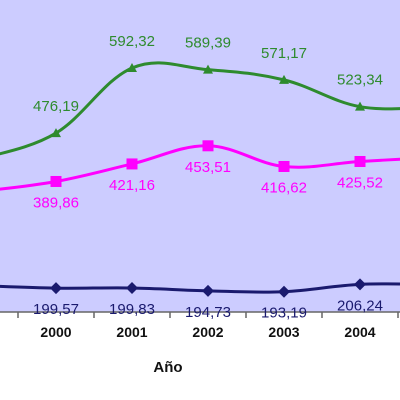 The width and height of the screenshot is (400, 400). I want to click on x-tick-label-2003: 2003, so click(283, 332).